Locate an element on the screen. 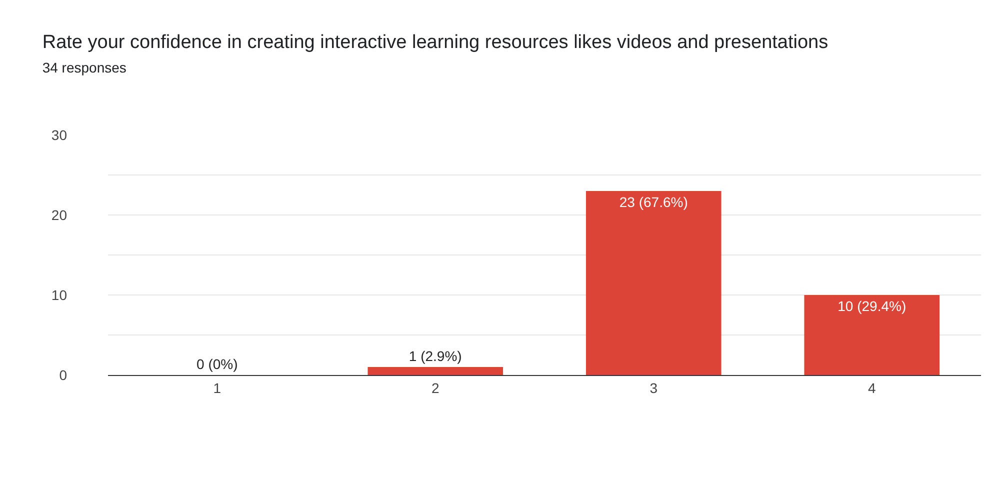  y-tick-label: 10 is located at coordinates (59, 294).